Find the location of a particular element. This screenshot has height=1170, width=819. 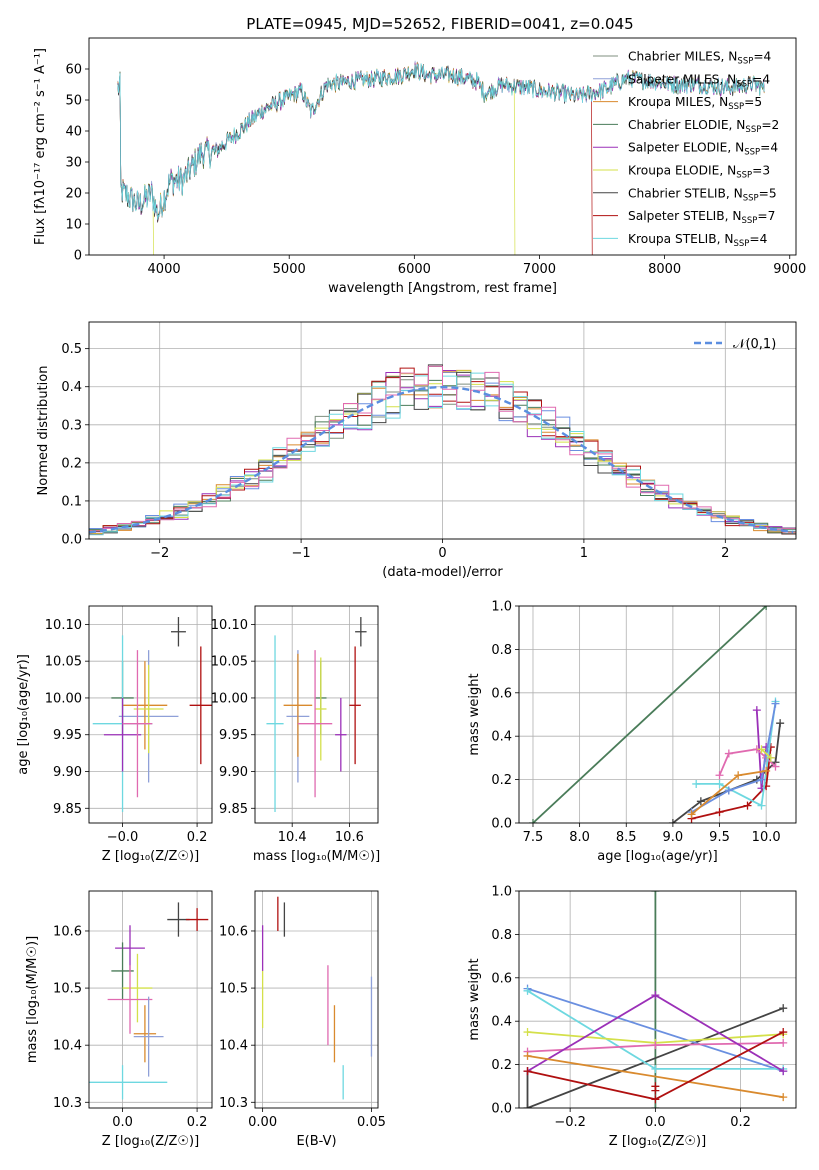

x-tick-label: 10.4 is located at coordinates (292, 837).